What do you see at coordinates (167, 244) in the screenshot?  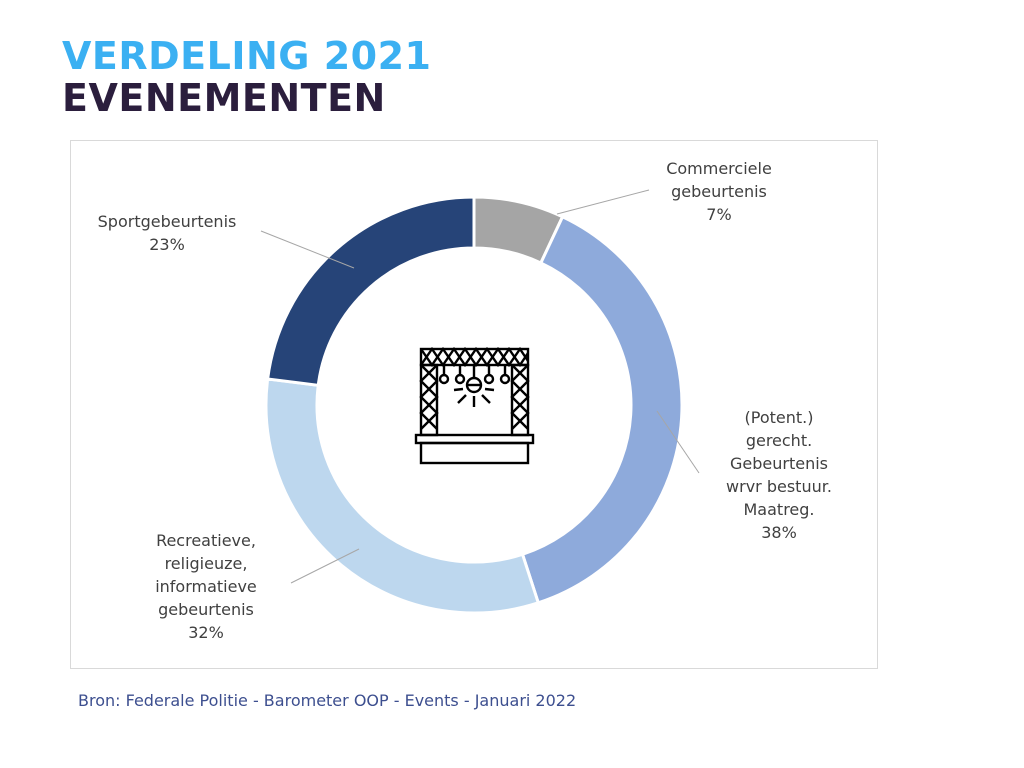 I see `slice-percent-3: 23%` at bounding box center [167, 244].